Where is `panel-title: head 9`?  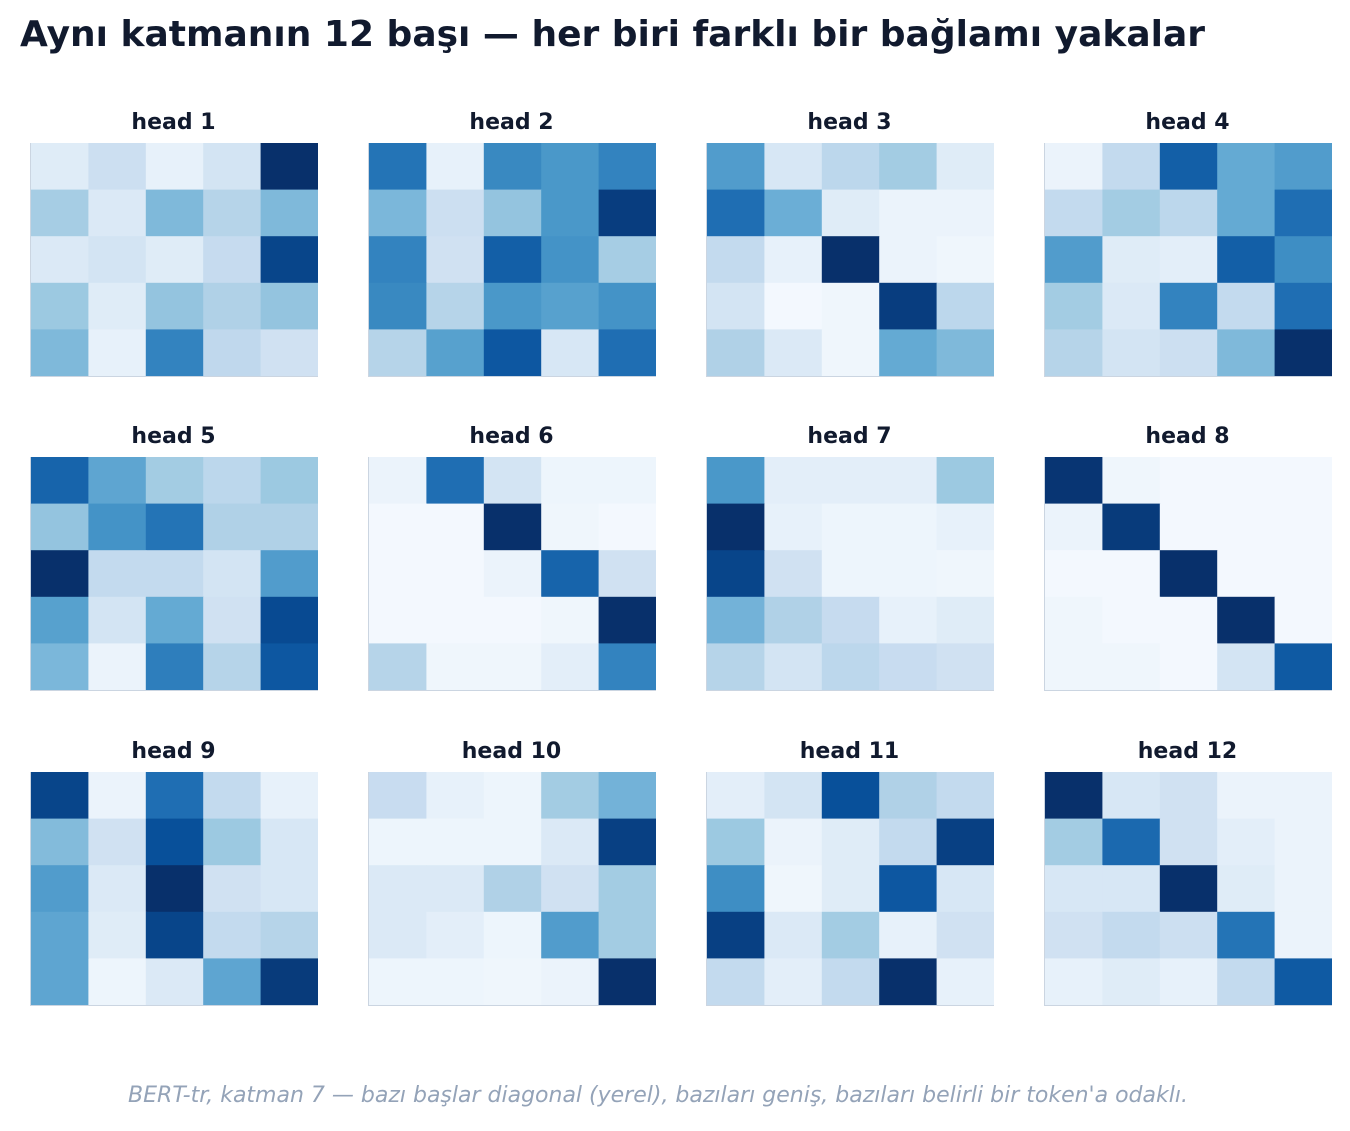
panel-title: head 9 is located at coordinates (173, 751).